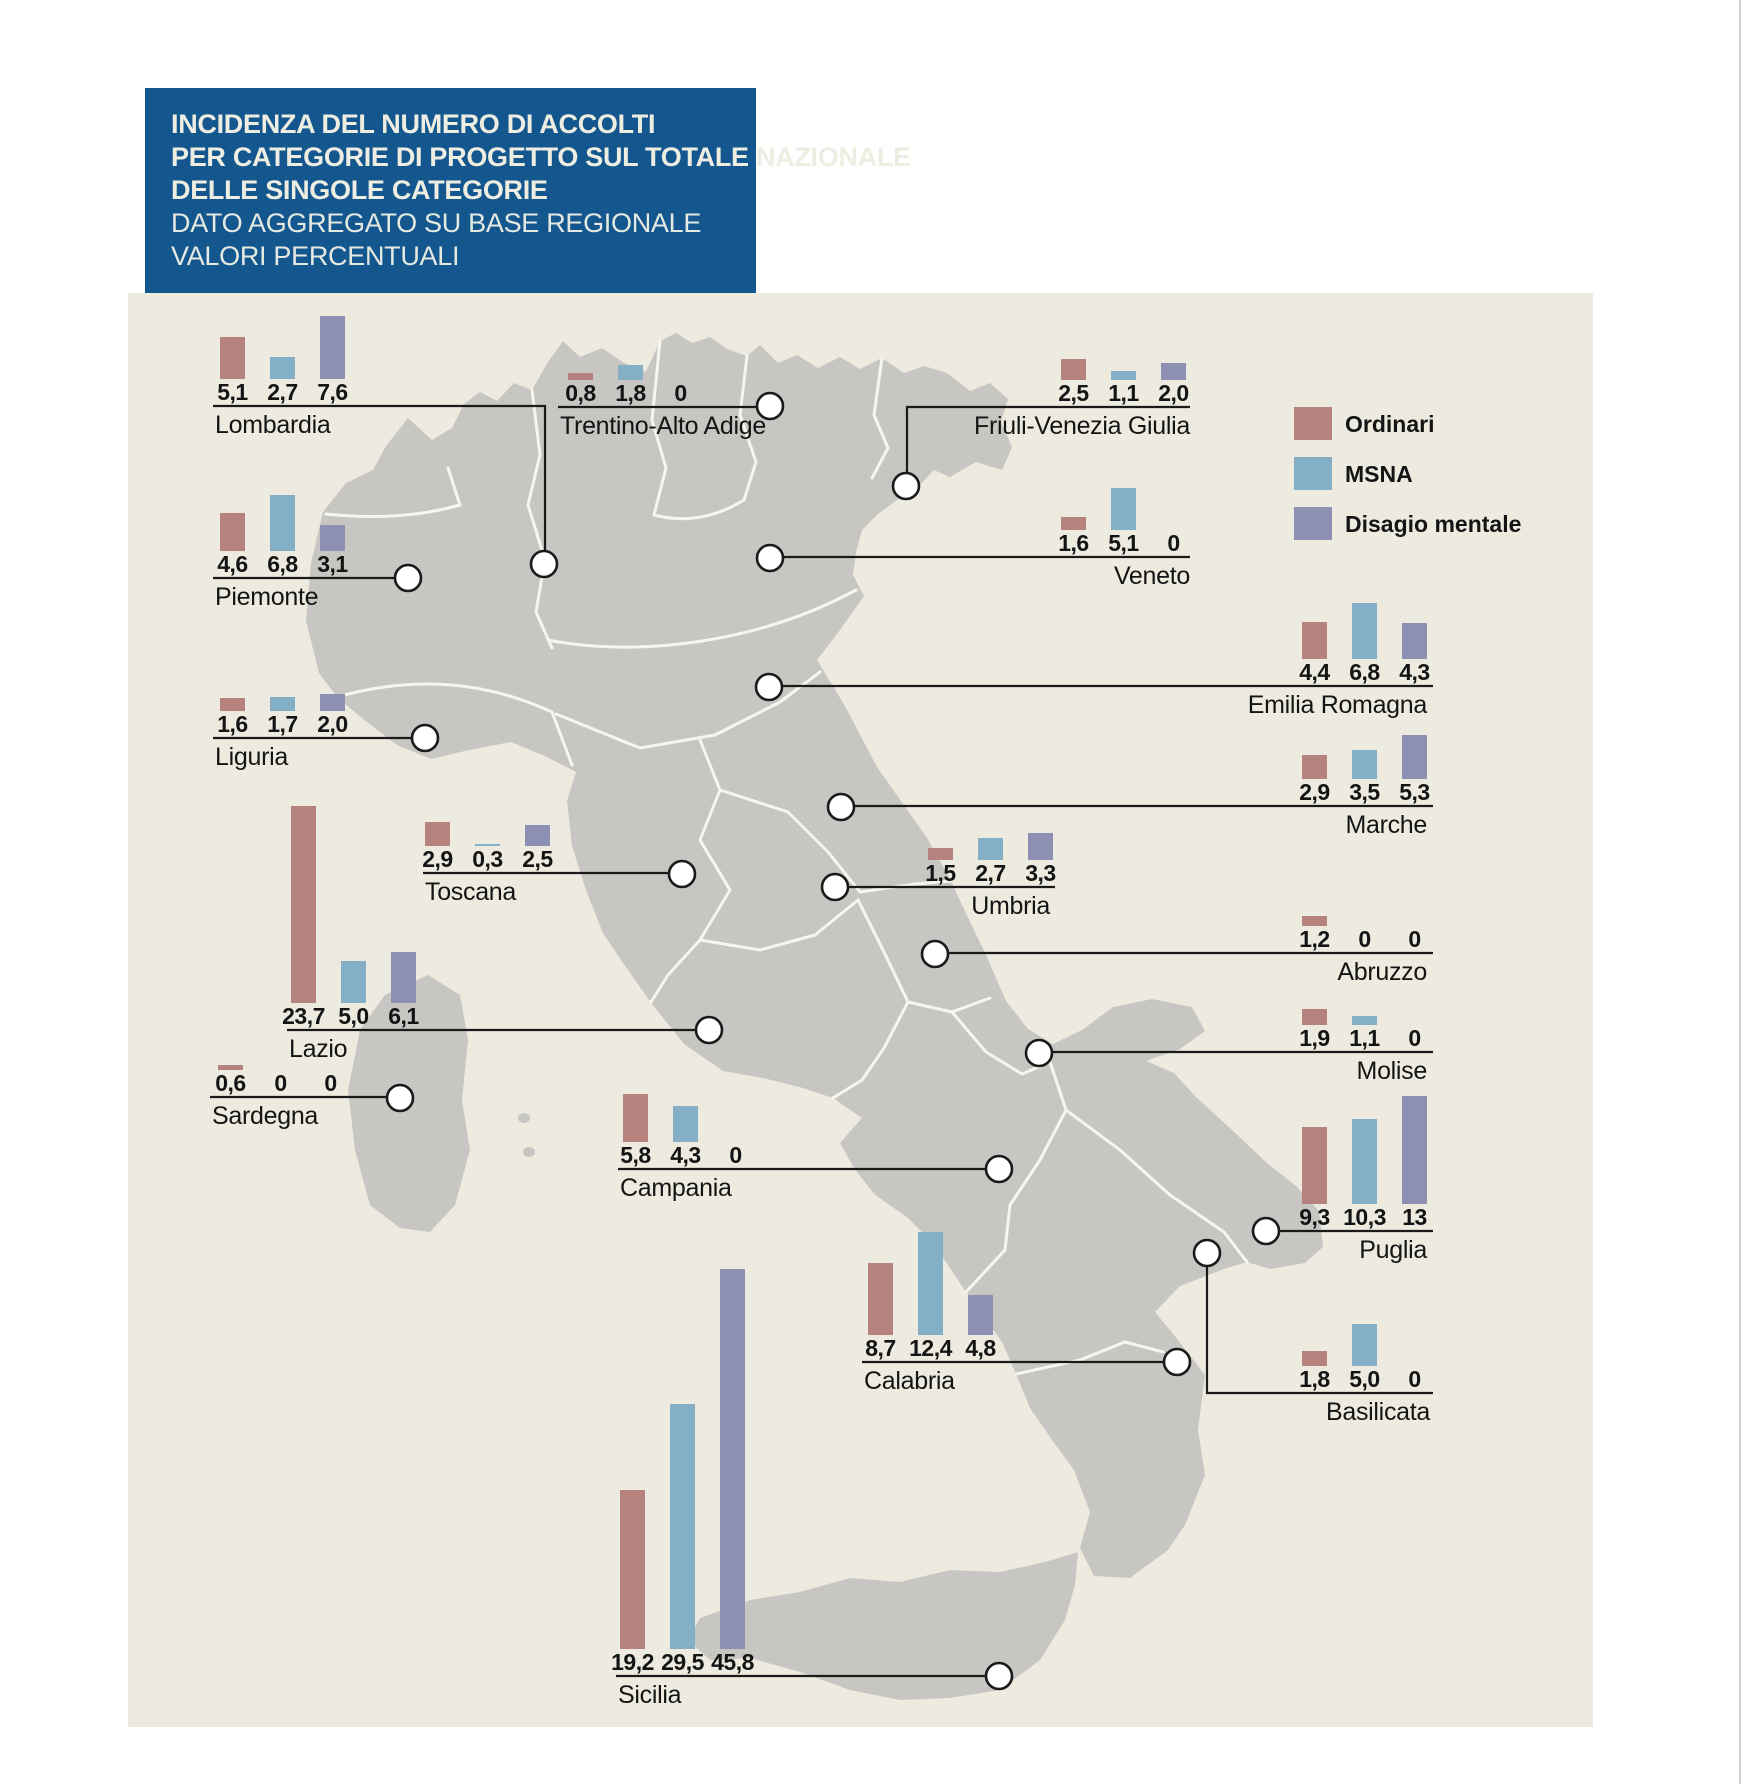 This screenshot has height=1784, width=1744. I want to click on region-label: Trentino-Alto Adige, so click(663, 426).